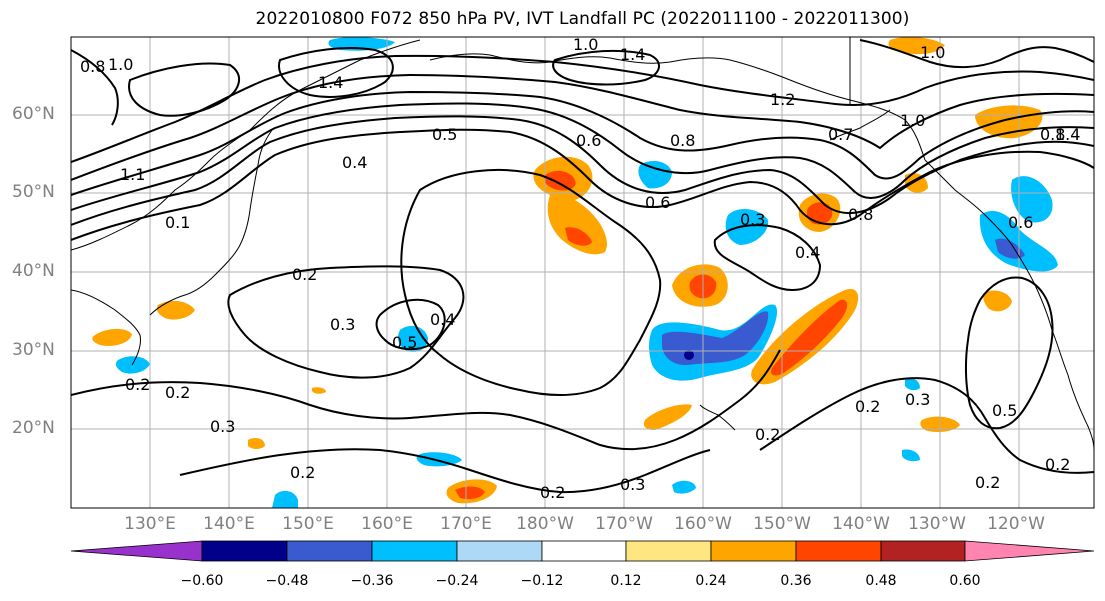 This screenshot has height=601, width=1105. What do you see at coordinates (387, 524) in the screenshot?
I see `lon-label: 160°E` at bounding box center [387, 524].